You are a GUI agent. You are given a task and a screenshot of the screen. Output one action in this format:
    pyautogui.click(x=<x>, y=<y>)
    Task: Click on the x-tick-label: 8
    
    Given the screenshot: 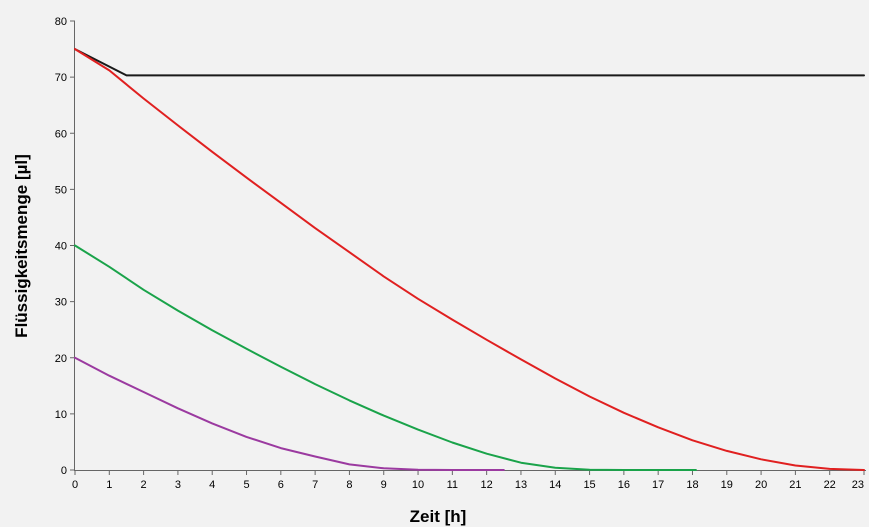 What is the action you would take?
    pyautogui.click(x=349, y=485)
    